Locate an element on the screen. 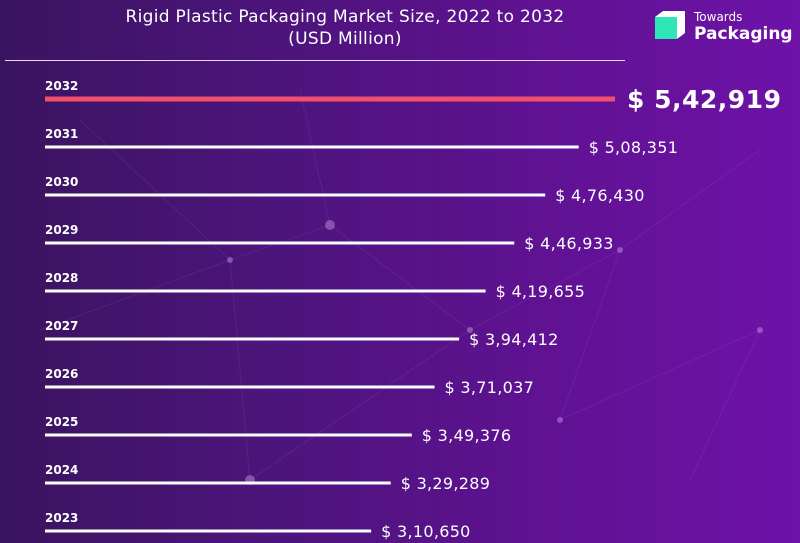 Image resolution: width=800 pixels, height=543 pixels. value-label-2026: $ 3,71,037 is located at coordinates (490, 387).